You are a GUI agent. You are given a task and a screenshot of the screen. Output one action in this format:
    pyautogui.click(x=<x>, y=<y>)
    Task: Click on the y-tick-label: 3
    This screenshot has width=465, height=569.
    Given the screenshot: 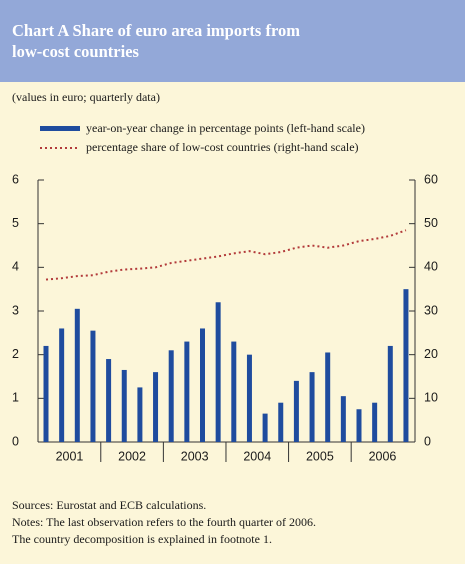 What is the action you would take?
    pyautogui.click(x=15, y=310)
    